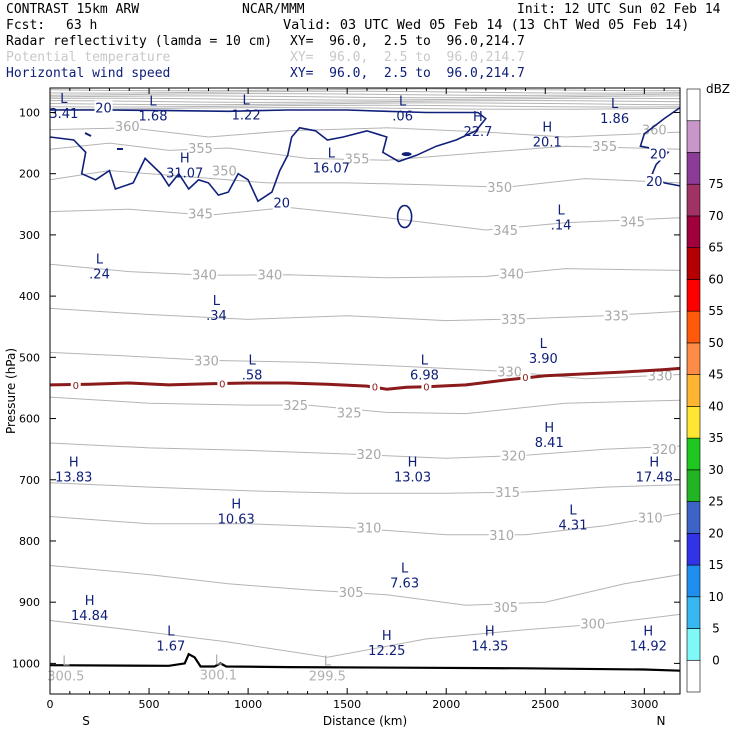 Image resolution: width=740 pixels, height=740 pixels. Describe the element at coordinates (29, 480) in the screenshot. I see `y-tick-label: 700` at that location.